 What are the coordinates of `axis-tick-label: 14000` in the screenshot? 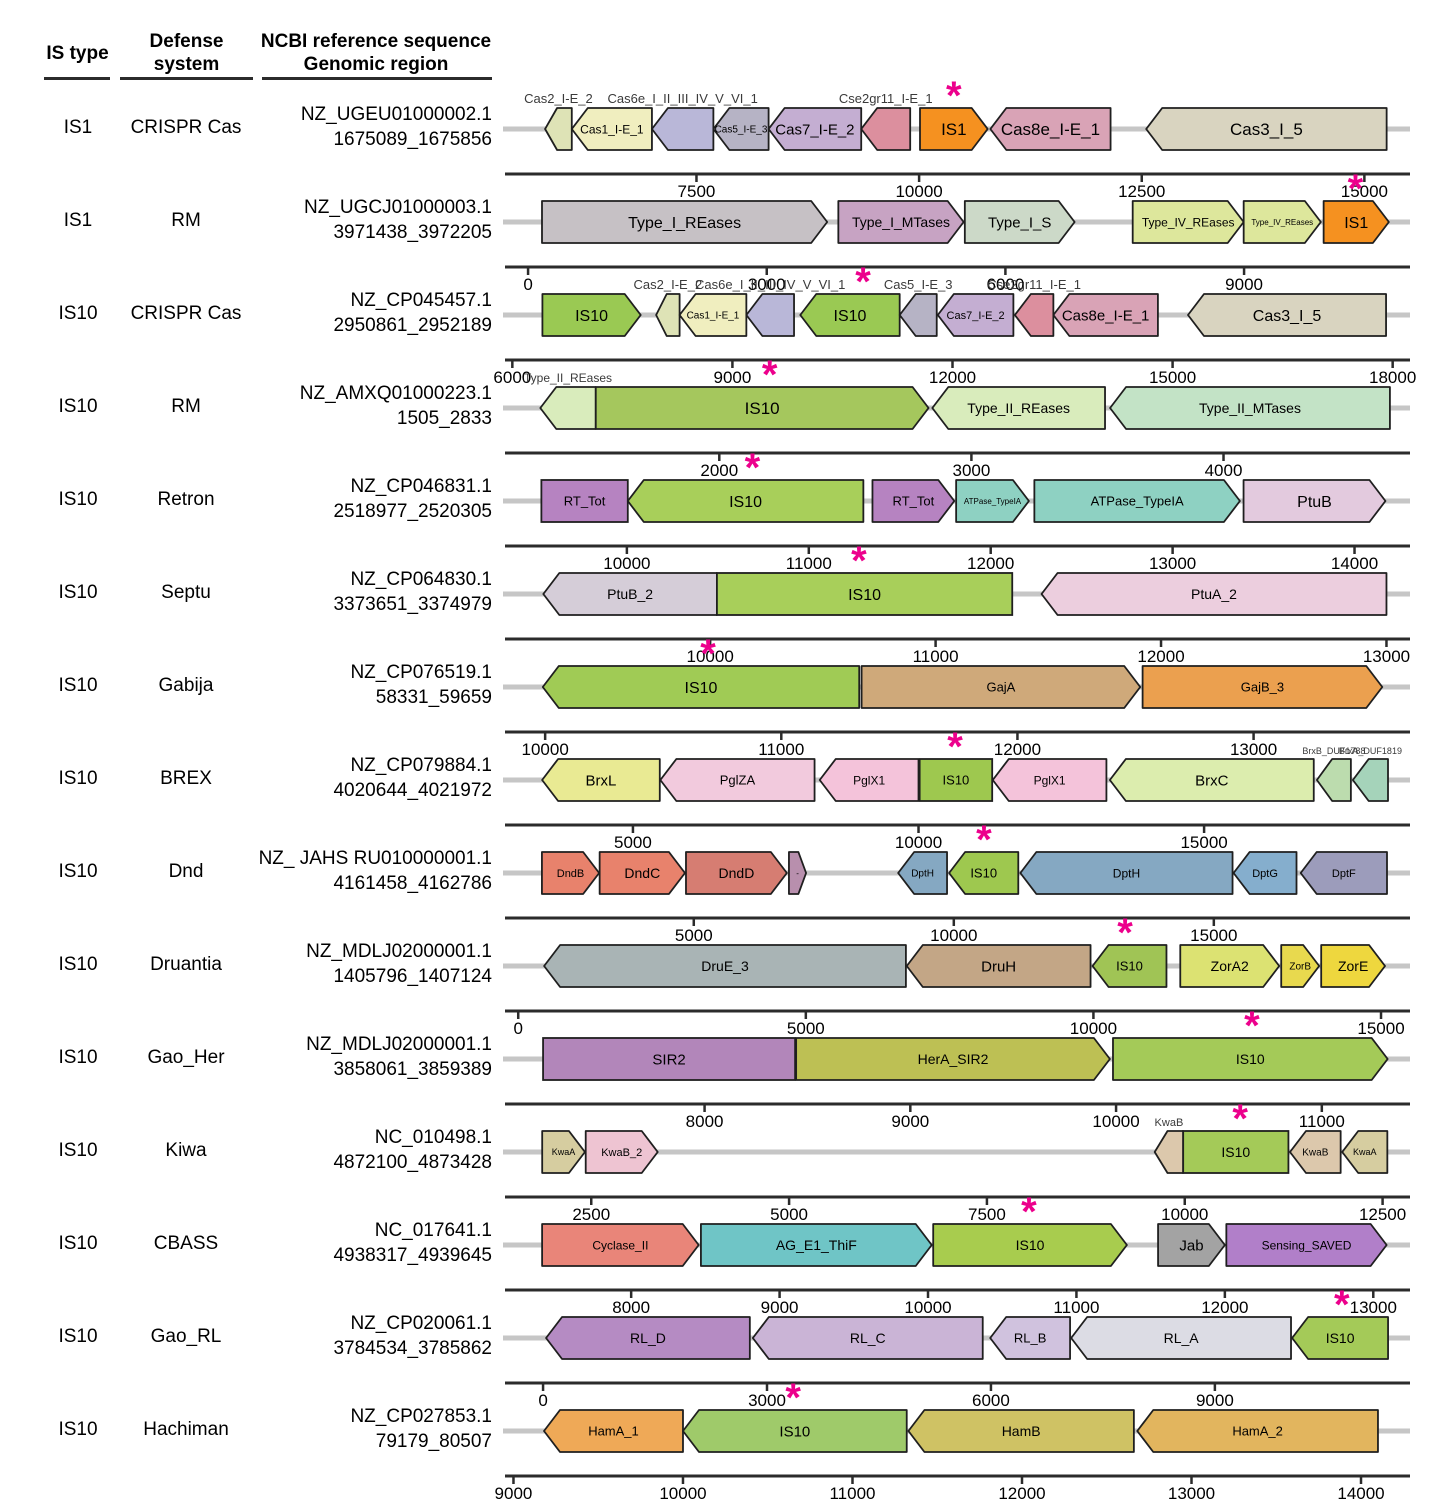 It's located at (1360, 1492).